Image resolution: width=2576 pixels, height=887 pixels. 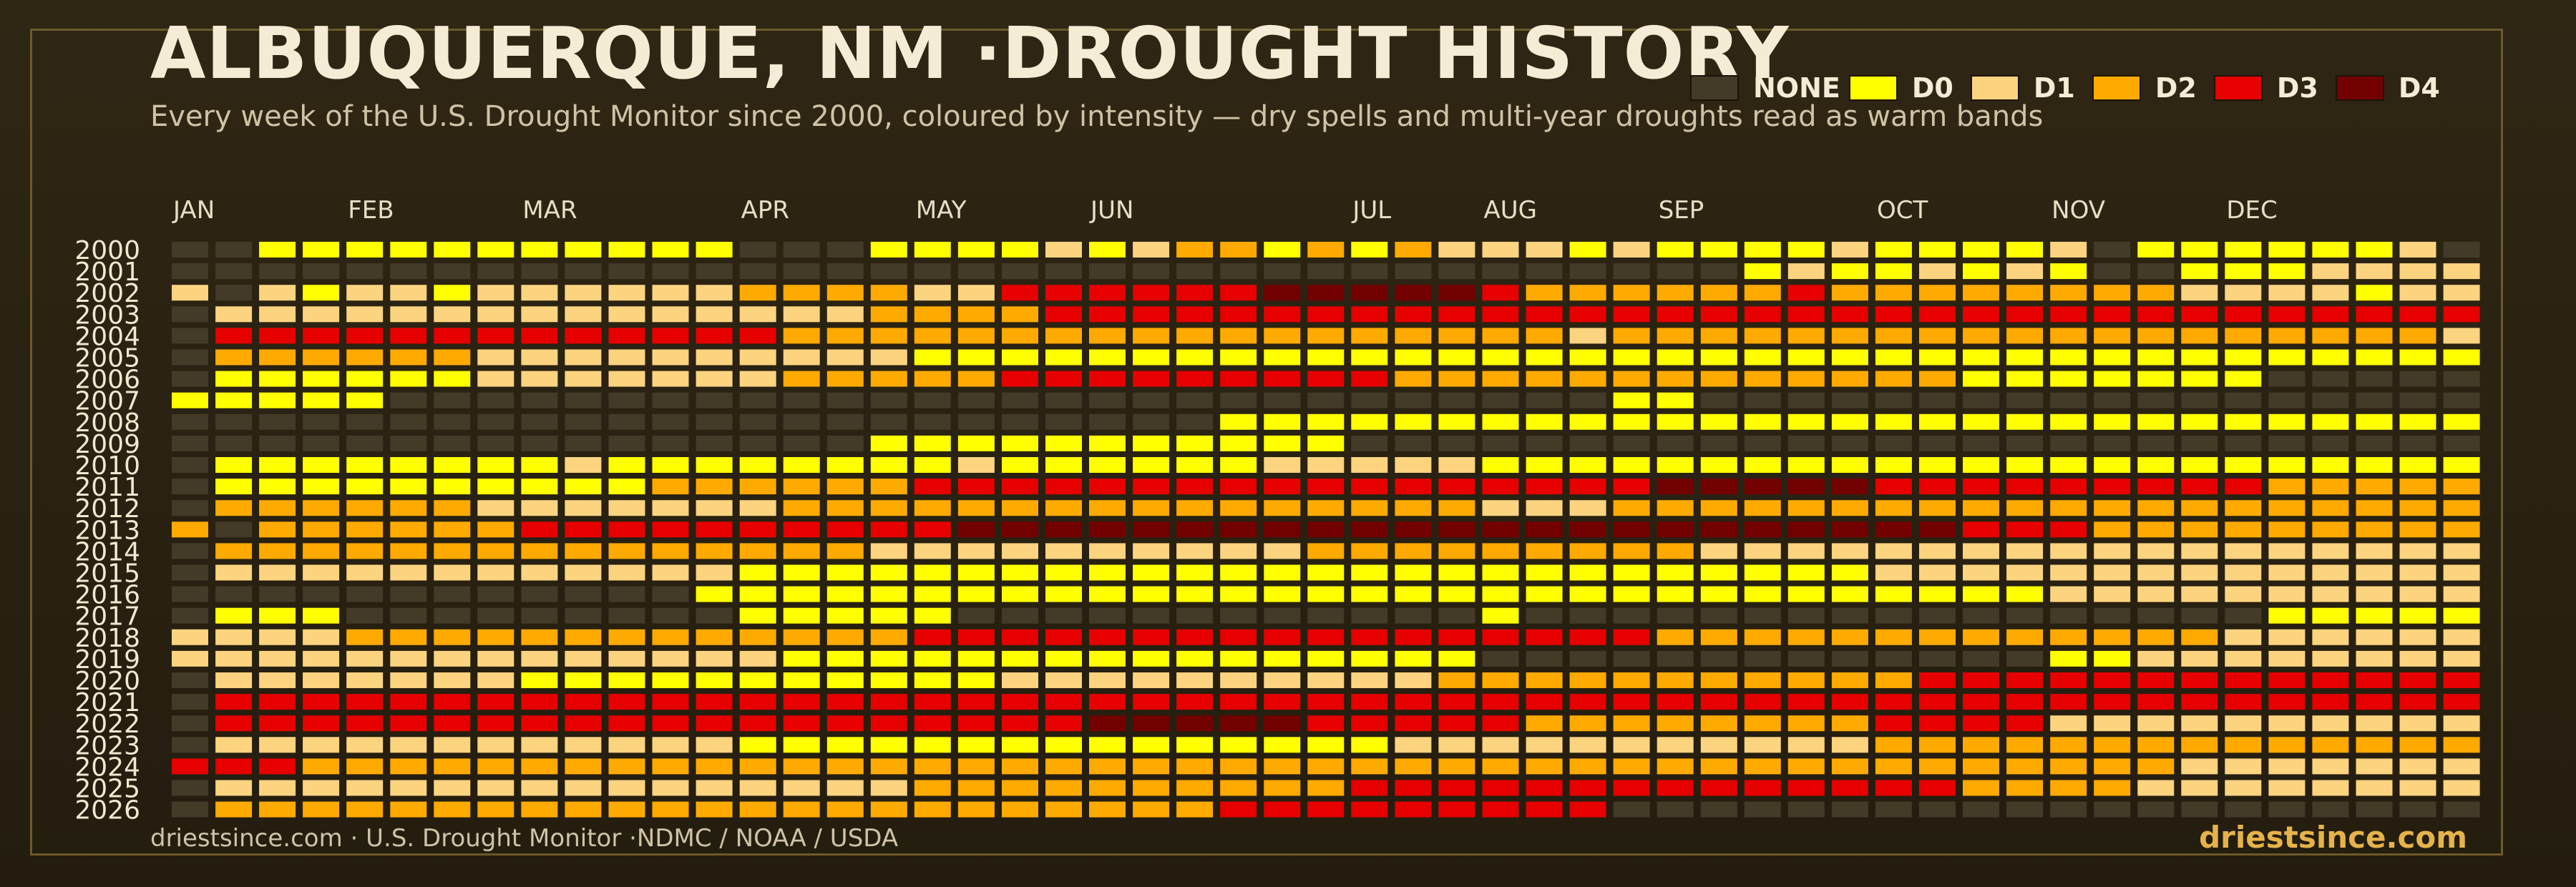 What do you see at coordinates (190, 465) in the screenshot?
I see `heatmap-cell-2010-w1` at bounding box center [190, 465].